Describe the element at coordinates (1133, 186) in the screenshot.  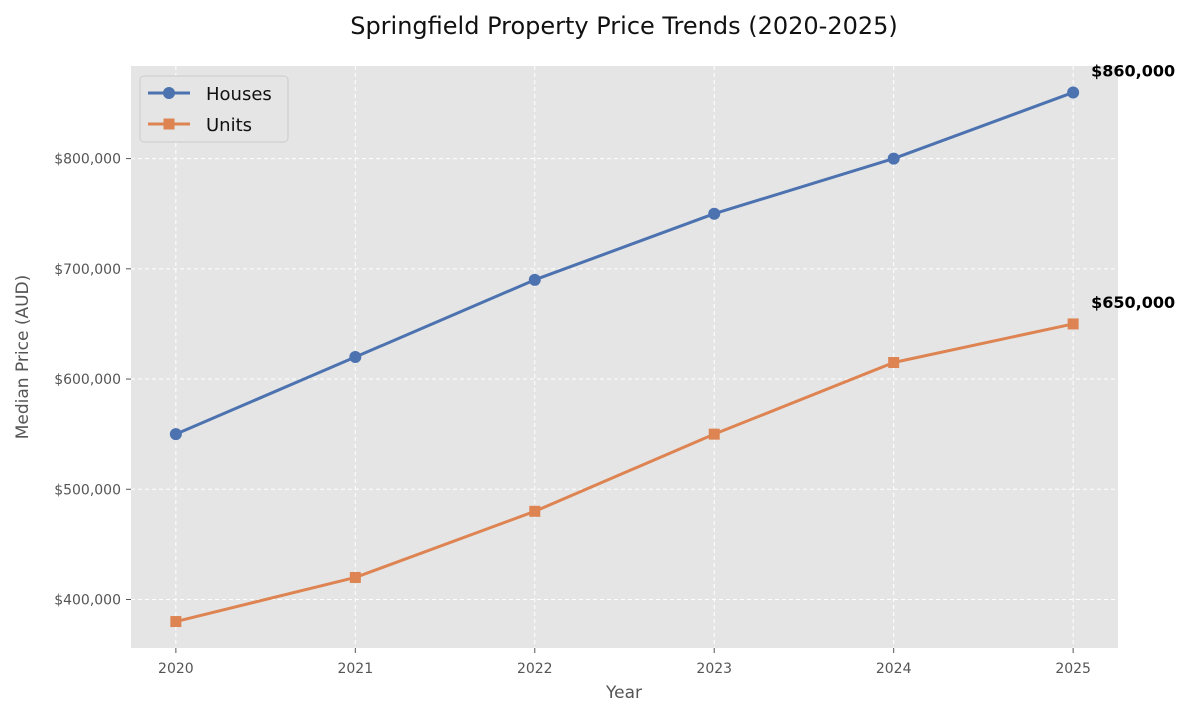
I see `end-labels: $860,000 $650,000` at that location.